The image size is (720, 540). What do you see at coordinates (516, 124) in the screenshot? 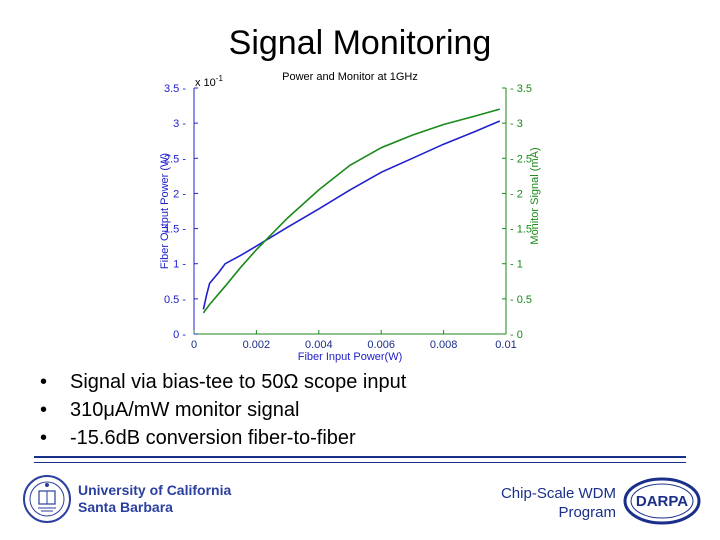
I see `right-y-tick-label: - 3` at bounding box center [516, 124].